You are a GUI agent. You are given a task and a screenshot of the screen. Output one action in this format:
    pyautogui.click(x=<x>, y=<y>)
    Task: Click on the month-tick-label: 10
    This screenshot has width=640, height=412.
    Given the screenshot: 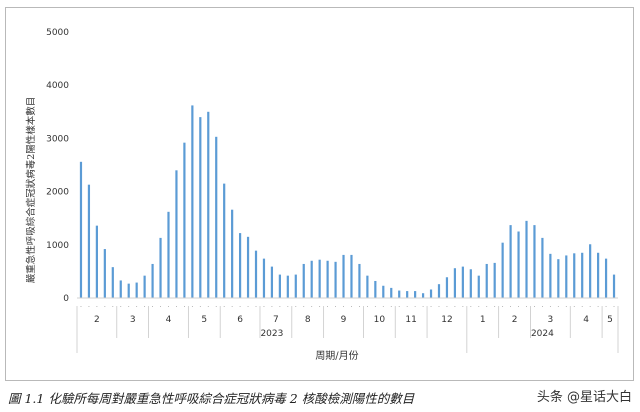 What is the action you would take?
    pyautogui.click(x=380, y=320)
    